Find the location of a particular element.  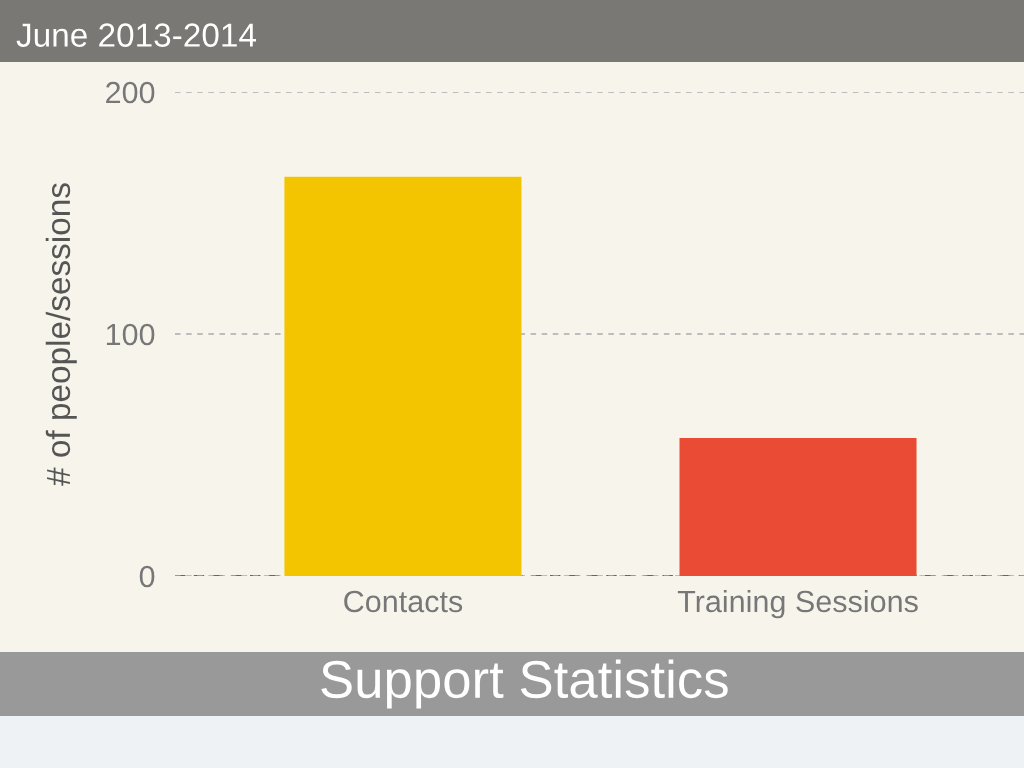

x-tick-label: Contacts is located at coordinates (403, 601).